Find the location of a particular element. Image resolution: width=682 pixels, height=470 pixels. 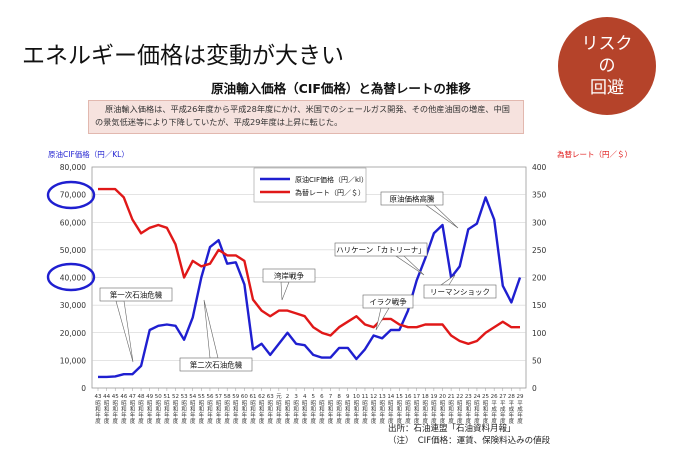

y-tick-right: 50 is located at coordinates (537, 360).